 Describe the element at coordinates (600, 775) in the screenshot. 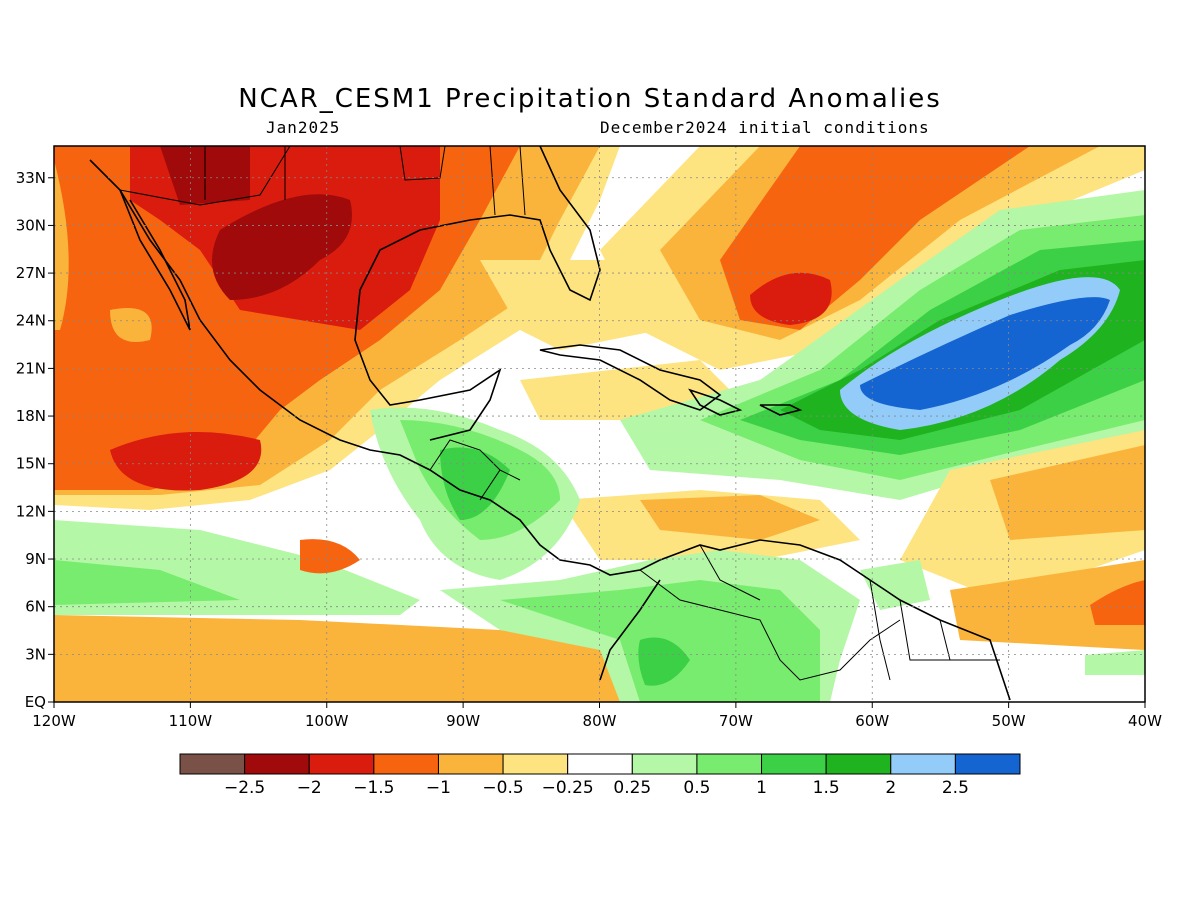

I see `colorbar: −2.5 −2 −1.5 −1 −0.5 −0.25 0.25 0.5 1 1.5 2 2.5` at that location.